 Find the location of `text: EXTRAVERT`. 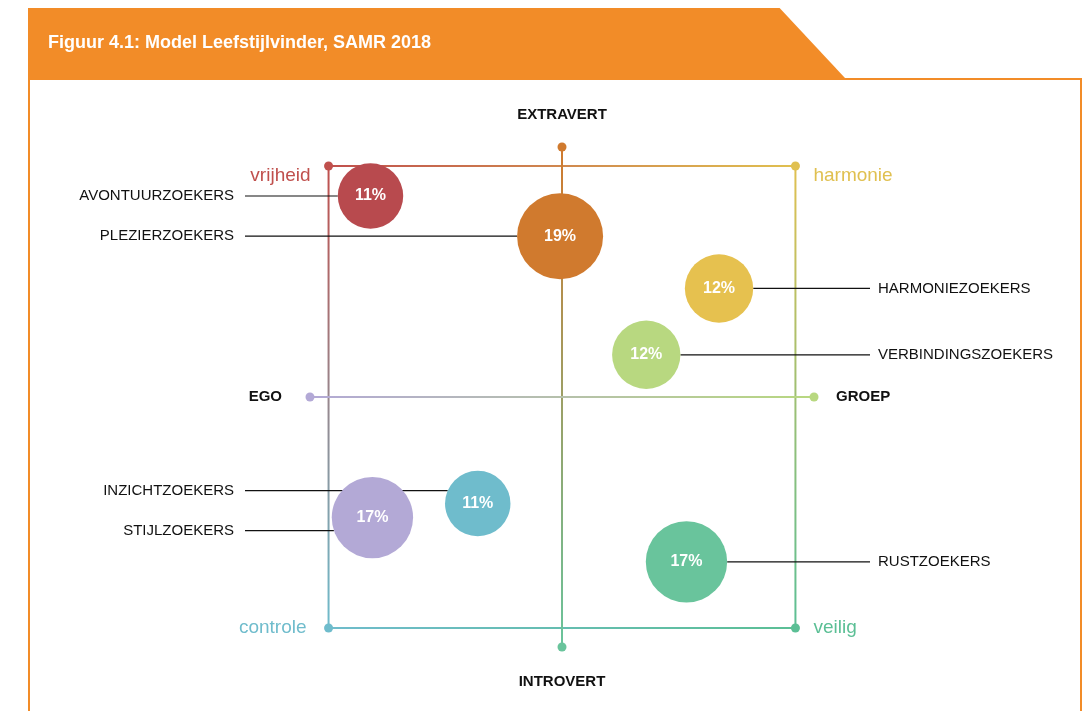

text: EXTRAVERT is located at coordinates (562, 114).